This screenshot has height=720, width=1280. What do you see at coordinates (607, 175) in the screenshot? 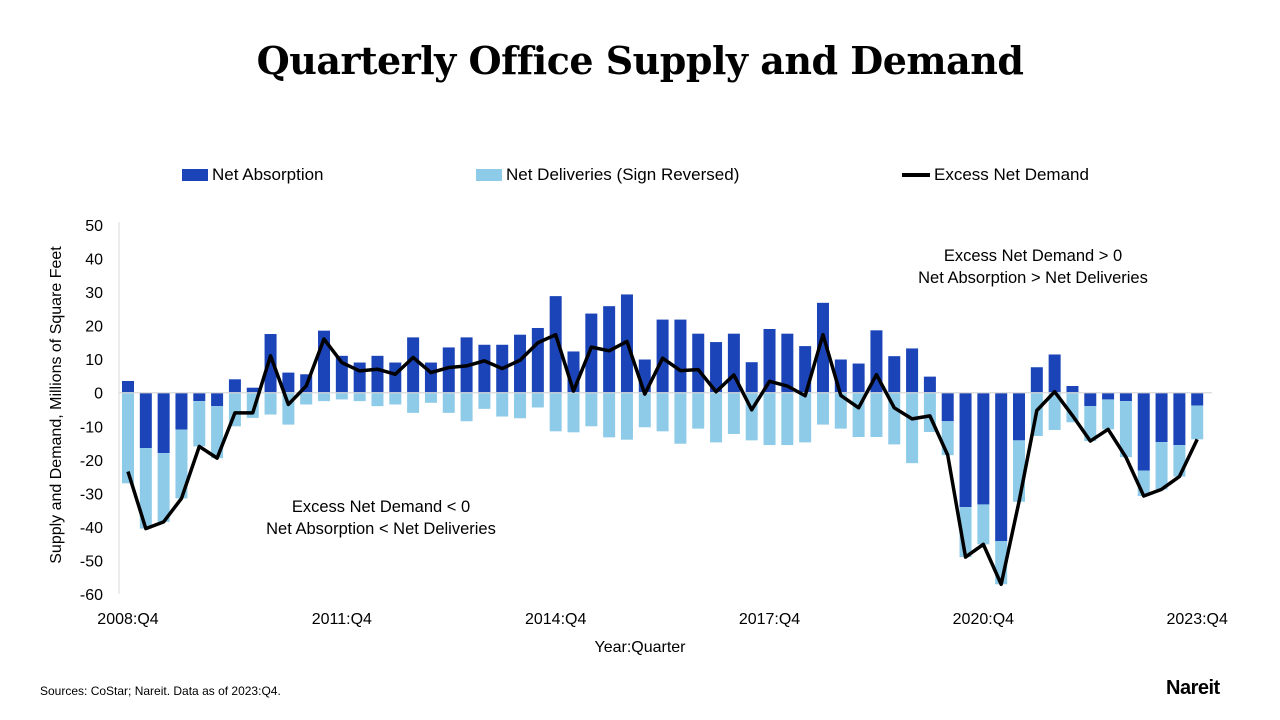
I see `legend-net-deliveries: Net Deliveries (Sign Reversed)` at bounding box center [607, 175].